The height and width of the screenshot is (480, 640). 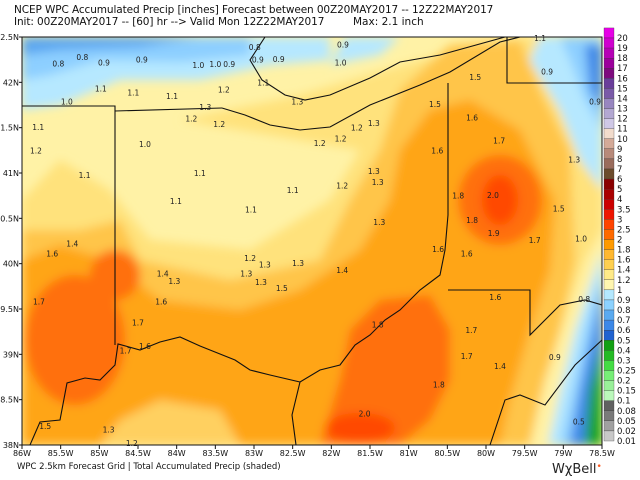 What do you see at coordinates (624, 271) in the screenshot?
I see `colorbar-label: 1.4` at bounding box center [624, 271].